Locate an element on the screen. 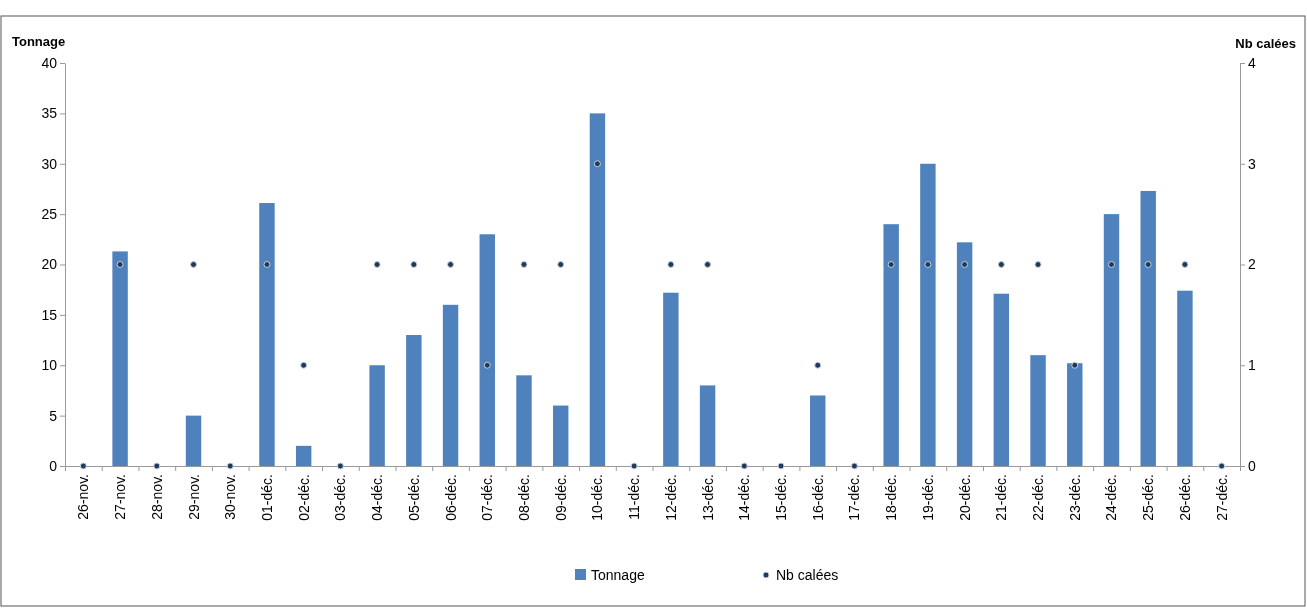 This screenshot has height=608, width=1307. y2-axis-title: Nb calées is located at coordinates (1265, 43).